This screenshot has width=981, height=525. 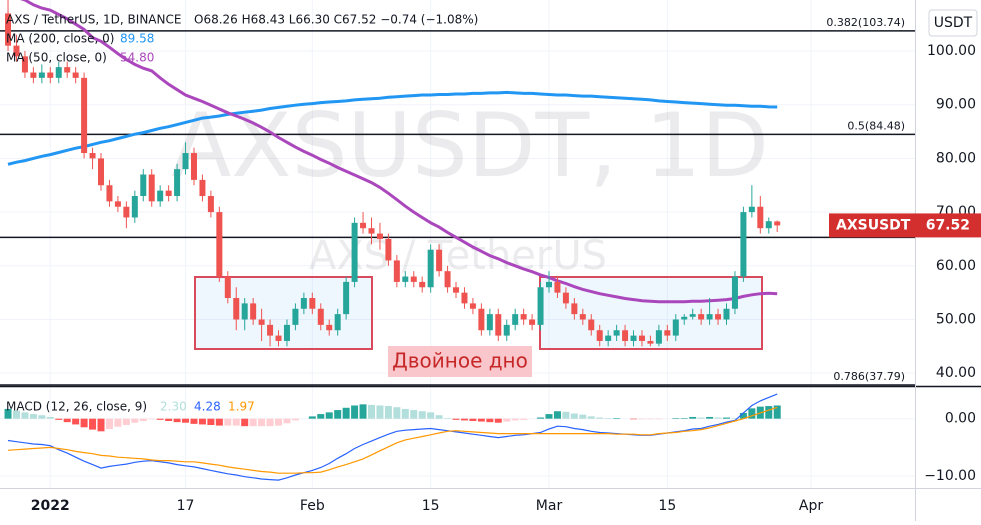 I want to click on currency-box, so click(x=953, y=23).